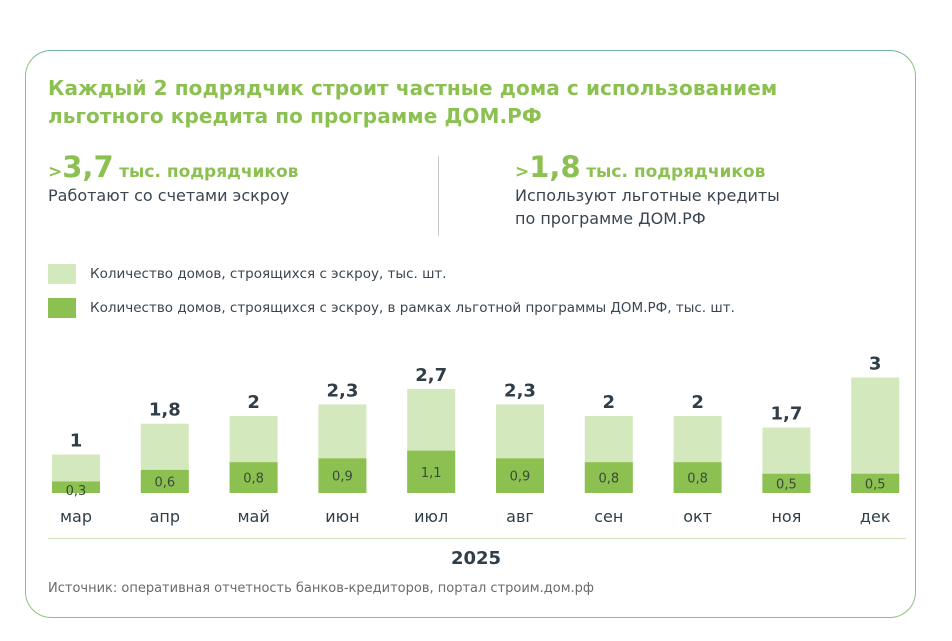 Image resolution: width=952 pixels, height=641 pixels. I want to click on bar-total-label: 1,8, so click(165, 410).